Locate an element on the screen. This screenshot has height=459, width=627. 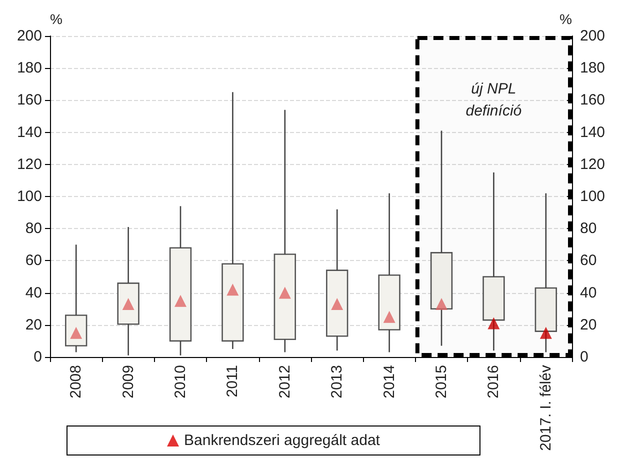
x-tick-label: 2008 is located at coordinates (76, 381).